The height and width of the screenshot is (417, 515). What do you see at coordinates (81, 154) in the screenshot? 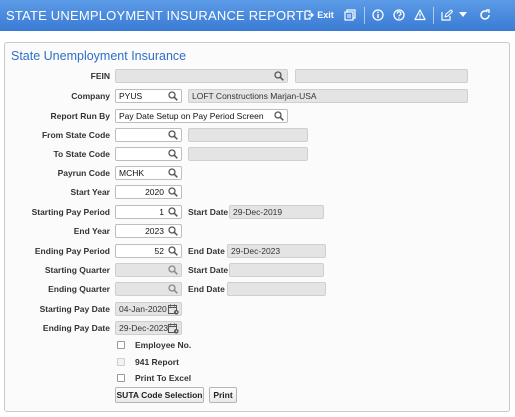
I see `to-state-code-label: To State Code` at bounding box center [81, 154].